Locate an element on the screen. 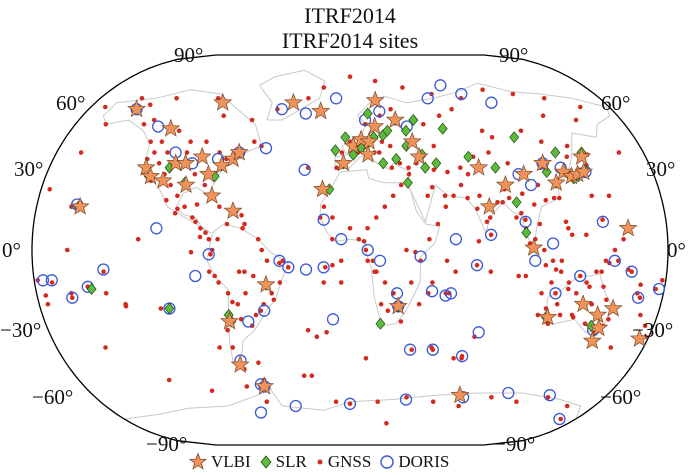 This screenshot has height=475, width=700. circle-icon is located at coordinates (387, 462).